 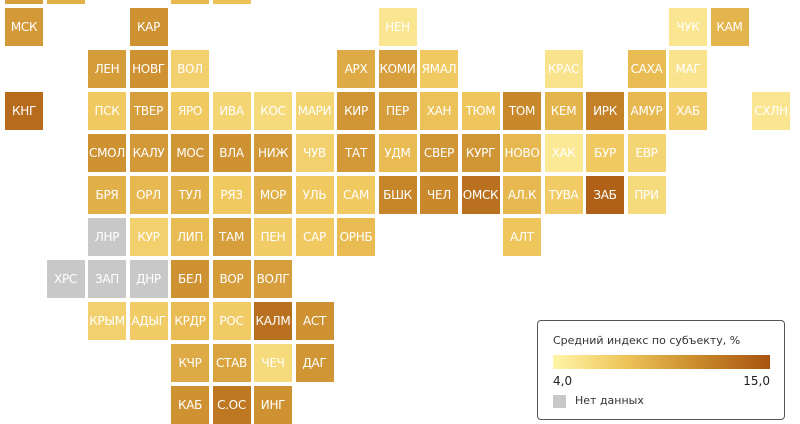 What do you see at coordinates (231, 237) in the screenshot?
I see `region-tile: ТАМ` at bounding box center [231, 237].